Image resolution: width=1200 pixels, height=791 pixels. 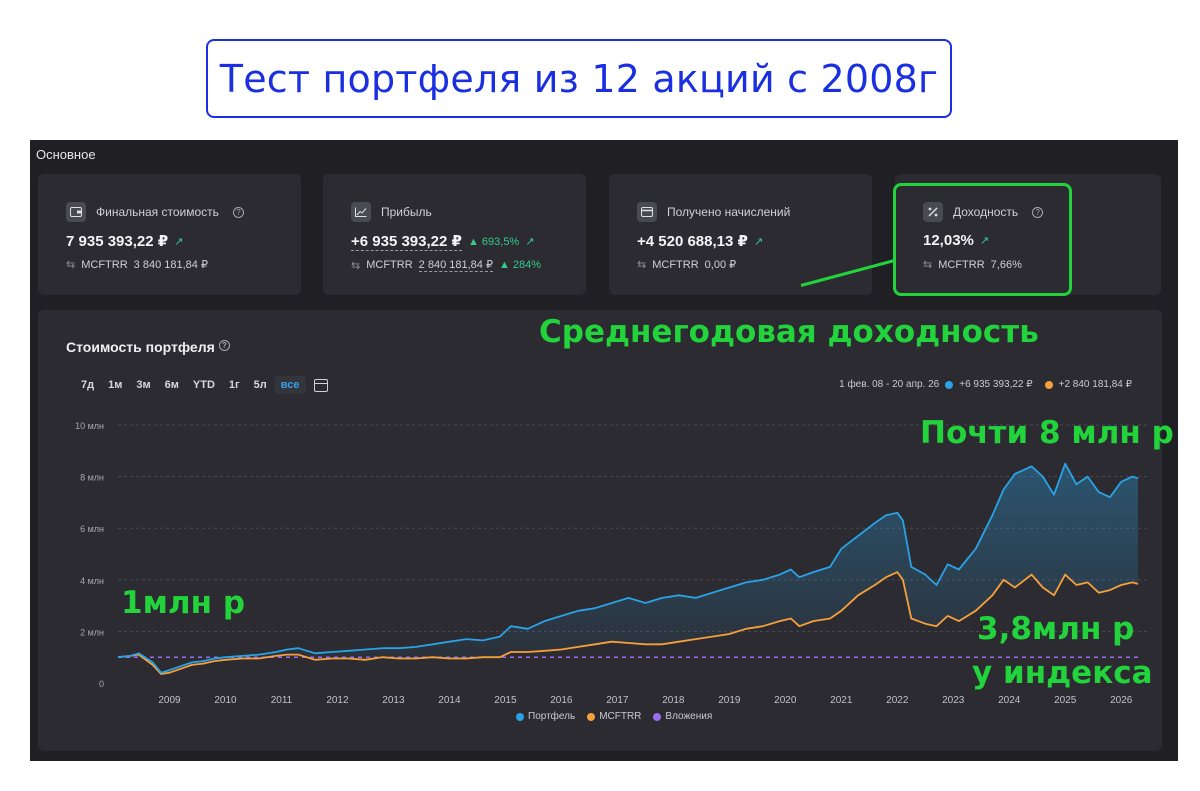 What do you see at coordinates (117, 241) in the screenshot?
I see `card-value: 7 935 393,22 ₽` at bounding box center [117, 241].